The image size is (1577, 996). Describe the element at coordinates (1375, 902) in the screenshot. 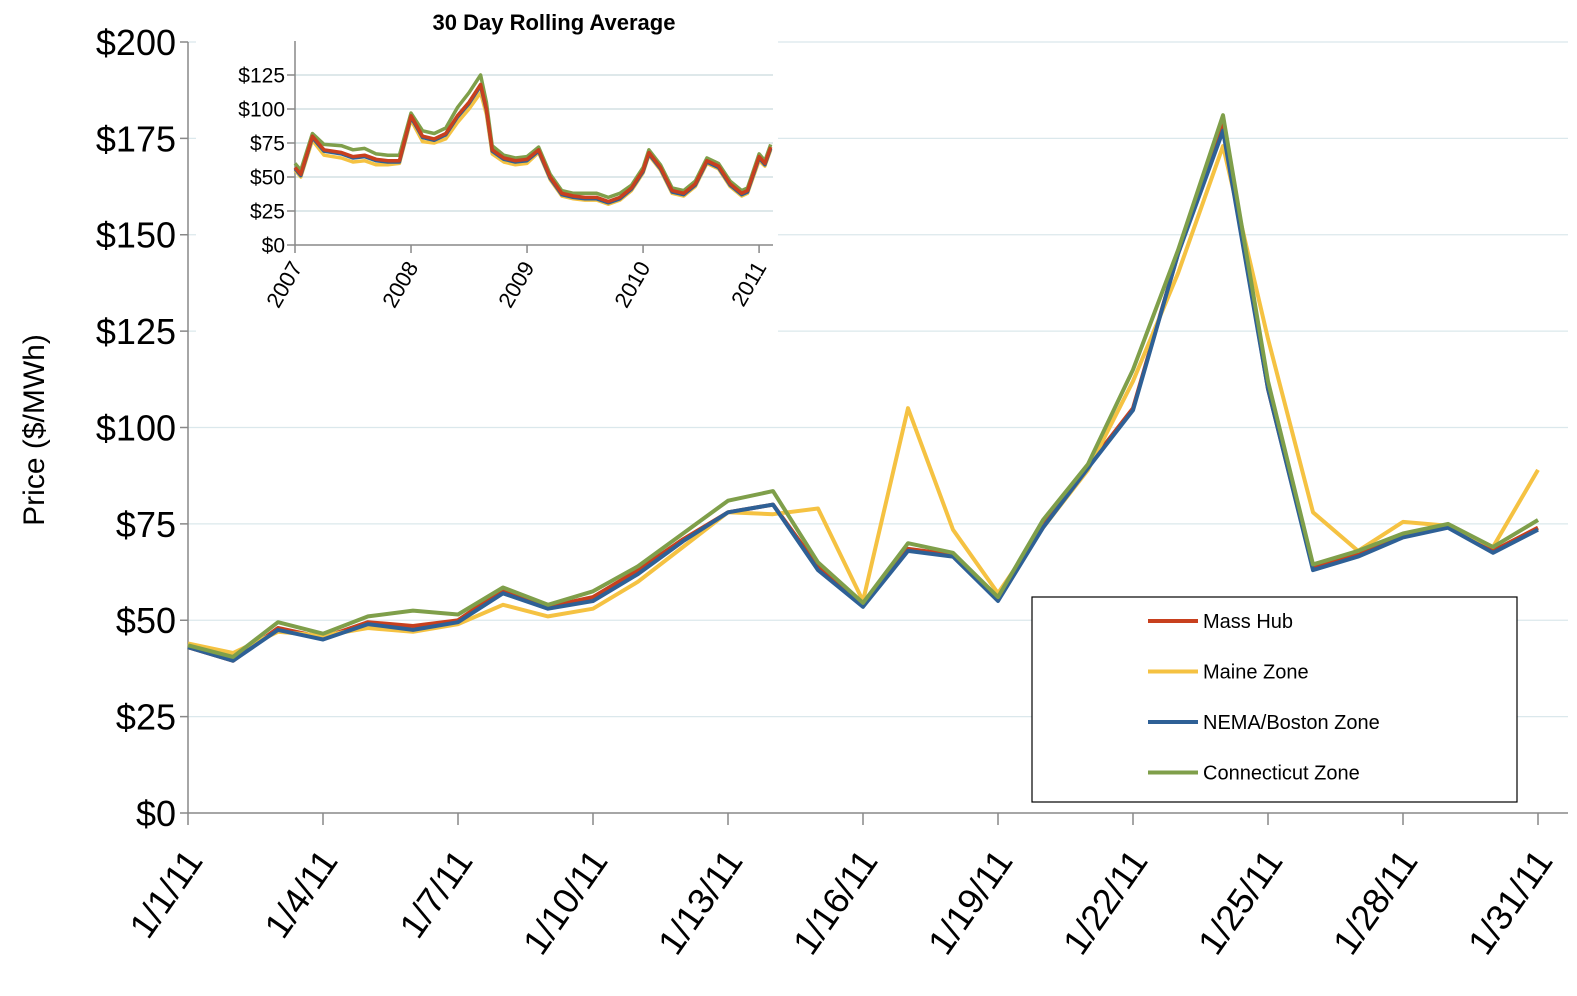

I see `x-tick-label: 1/28/11` at that location.